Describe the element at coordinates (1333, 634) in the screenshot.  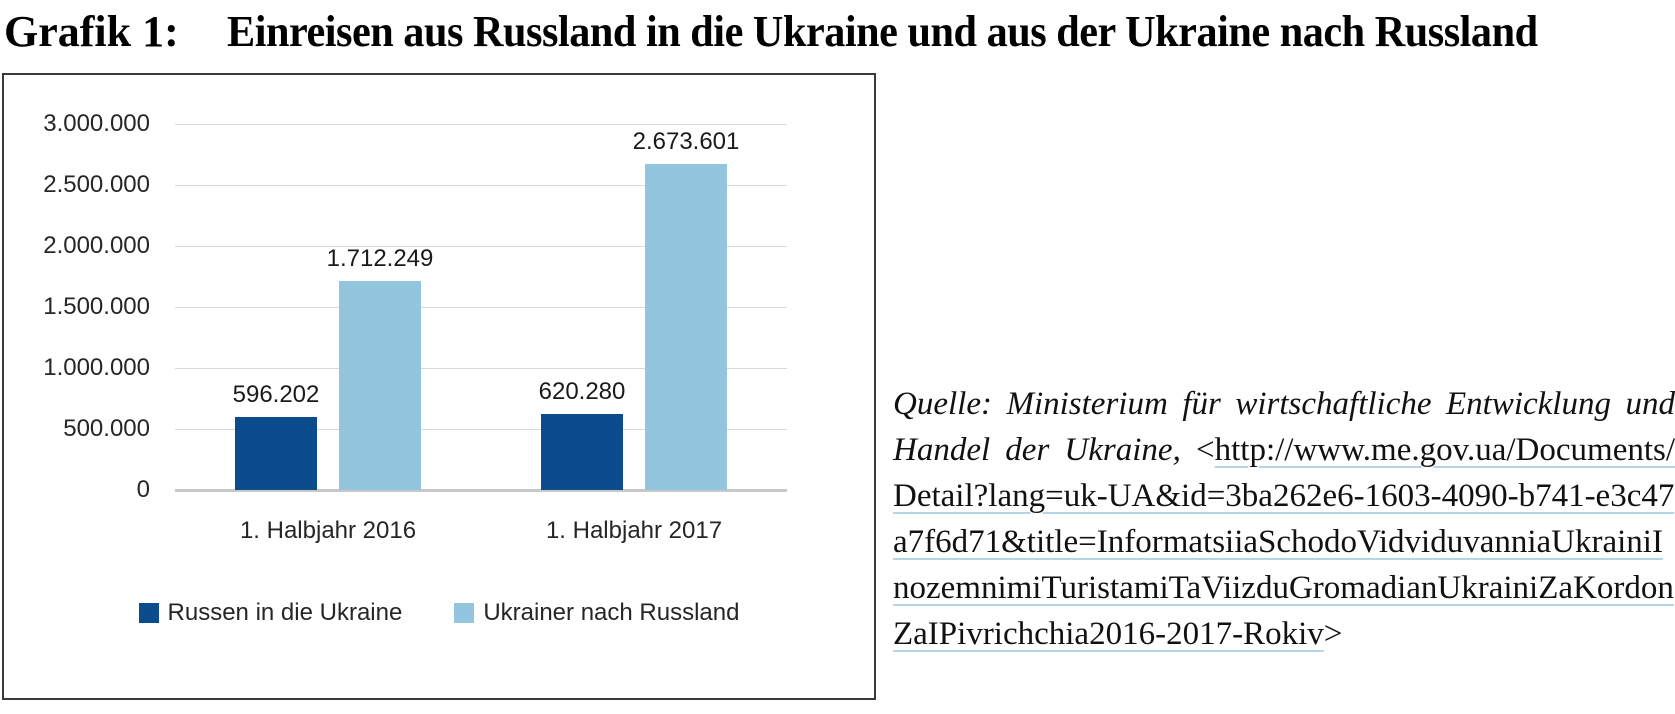
I see `source-url-close-bracket: >` at that location.